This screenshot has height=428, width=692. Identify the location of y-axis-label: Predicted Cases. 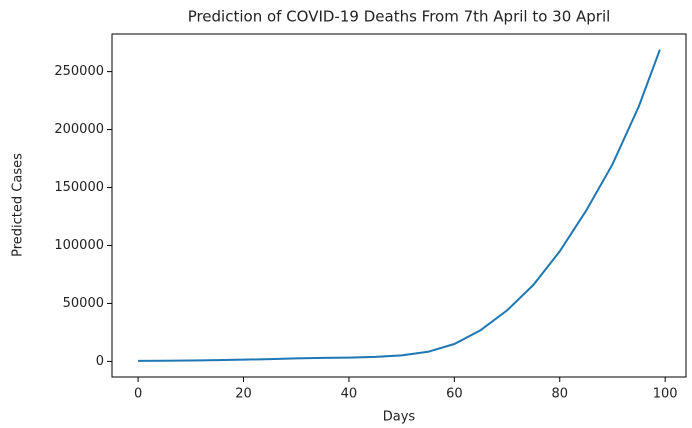
(18, 205).